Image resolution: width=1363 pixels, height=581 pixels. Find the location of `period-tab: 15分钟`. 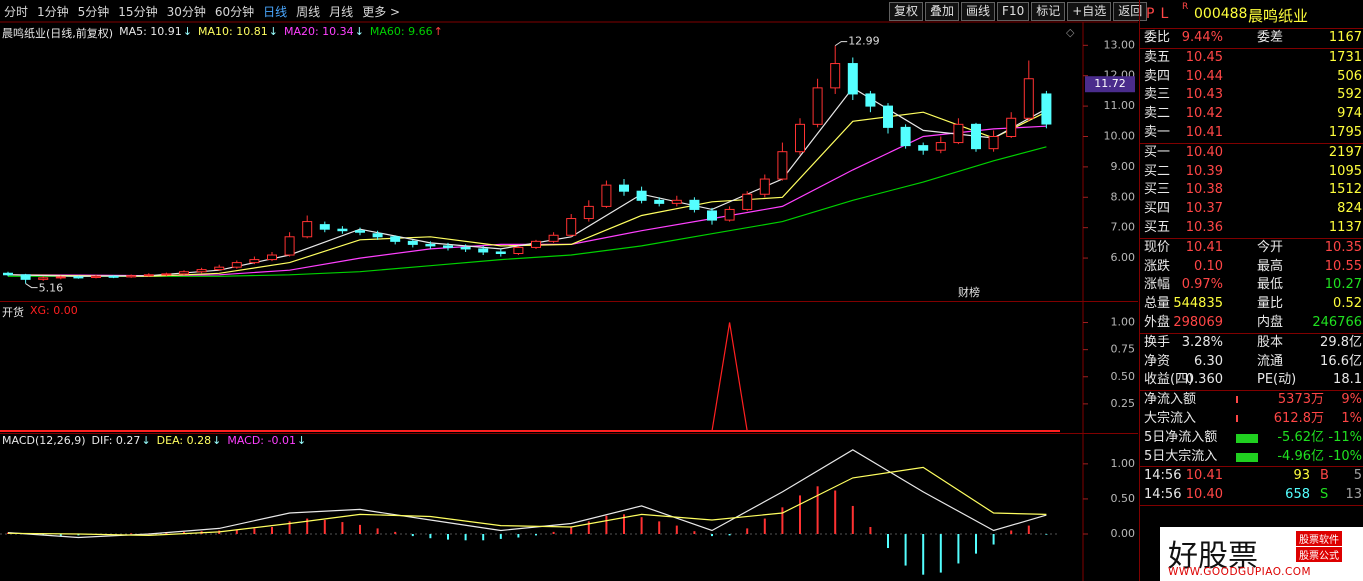

period-tab: 15分钟 is located at coordinates (138, 11).